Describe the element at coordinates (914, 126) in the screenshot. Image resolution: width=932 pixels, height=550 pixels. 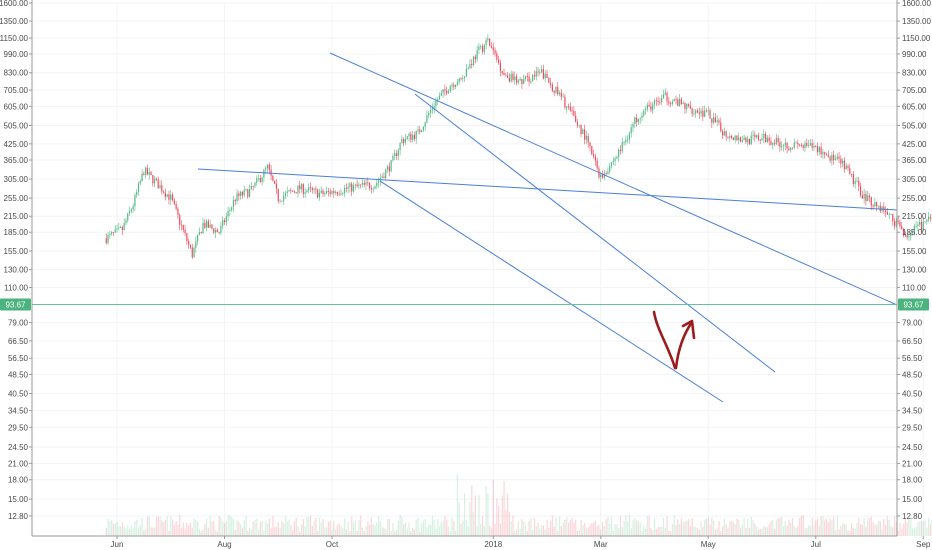
I see `y-tick-label-right: 505.00` at that location.